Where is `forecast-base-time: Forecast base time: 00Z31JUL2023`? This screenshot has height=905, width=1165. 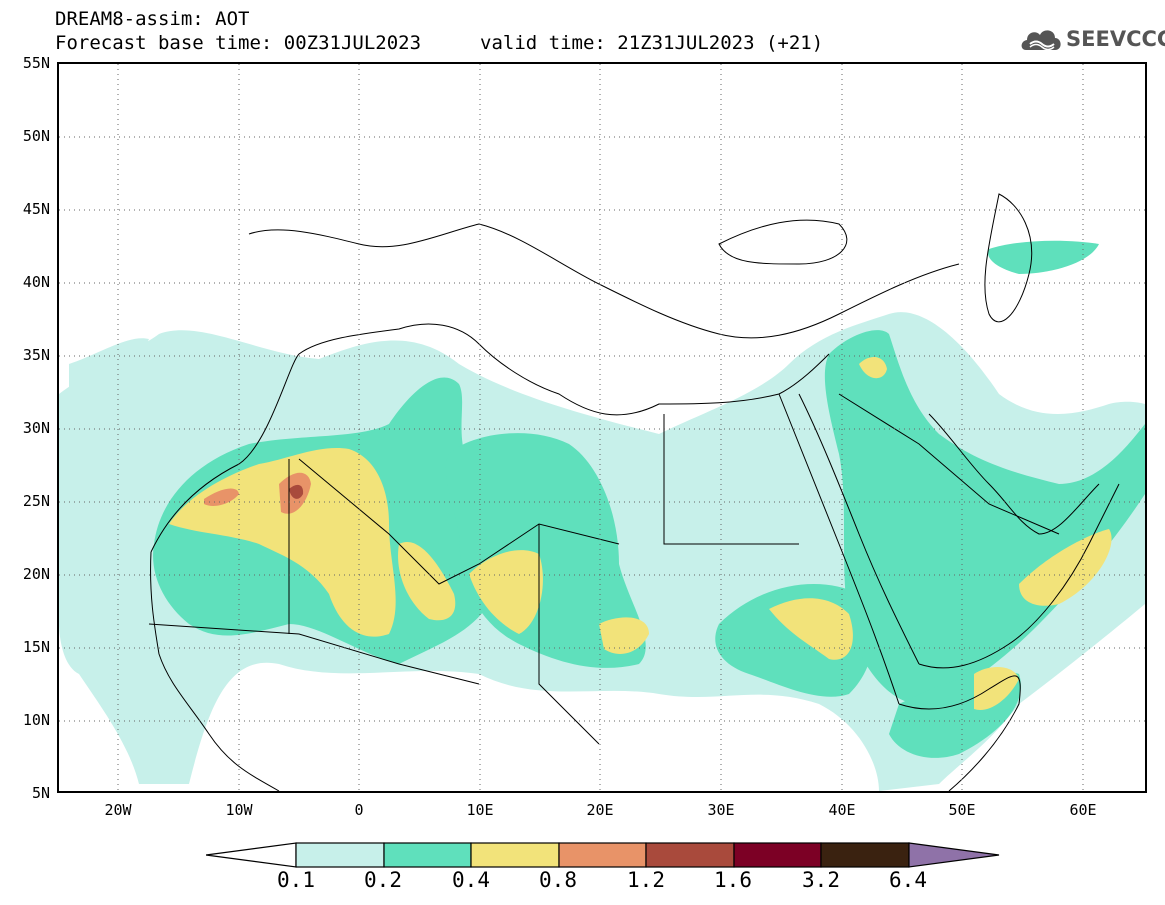
forecast-base-time: Forecast base time: 00Z31JUL2023 is located at coordinates (238, 43).